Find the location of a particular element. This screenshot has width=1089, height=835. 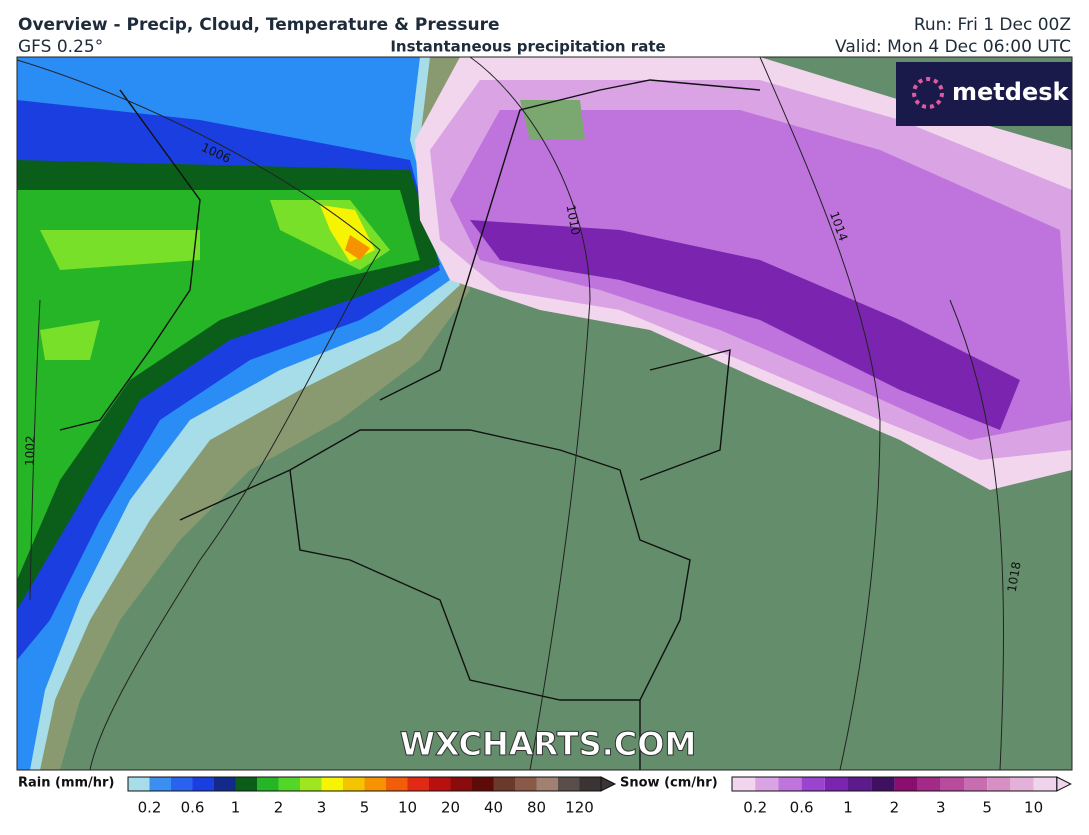

isobar-label: 1010 is located at coordinates (573, 220).